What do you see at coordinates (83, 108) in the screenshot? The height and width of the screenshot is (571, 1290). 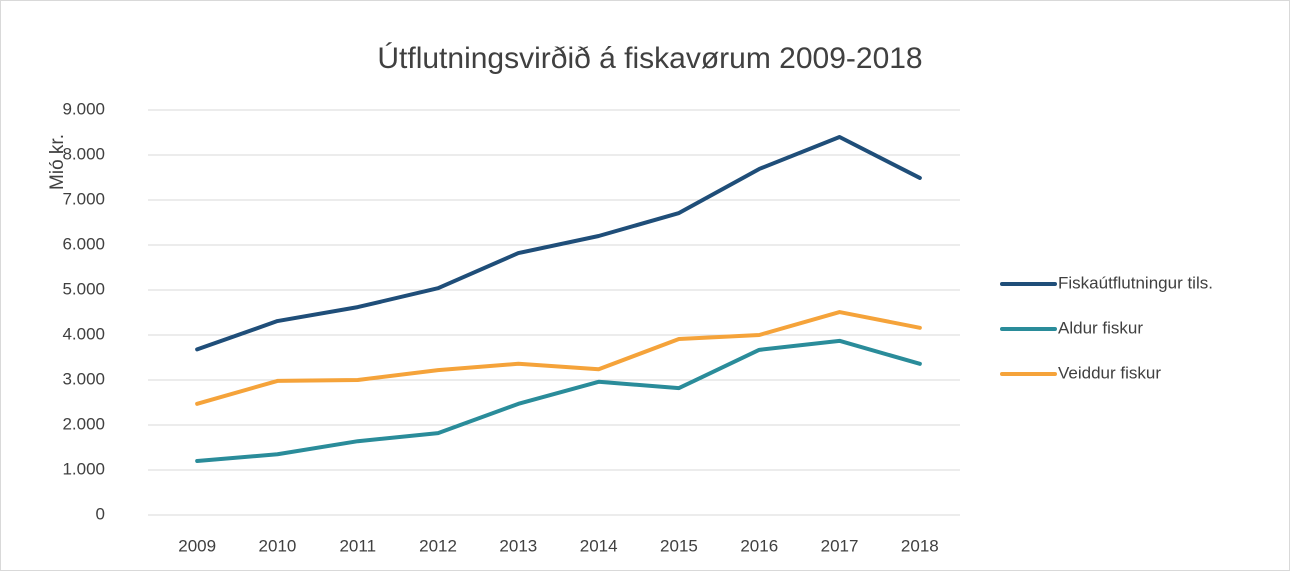 I see `y-tick-label: 9.000` at bounding box center [83, 108].